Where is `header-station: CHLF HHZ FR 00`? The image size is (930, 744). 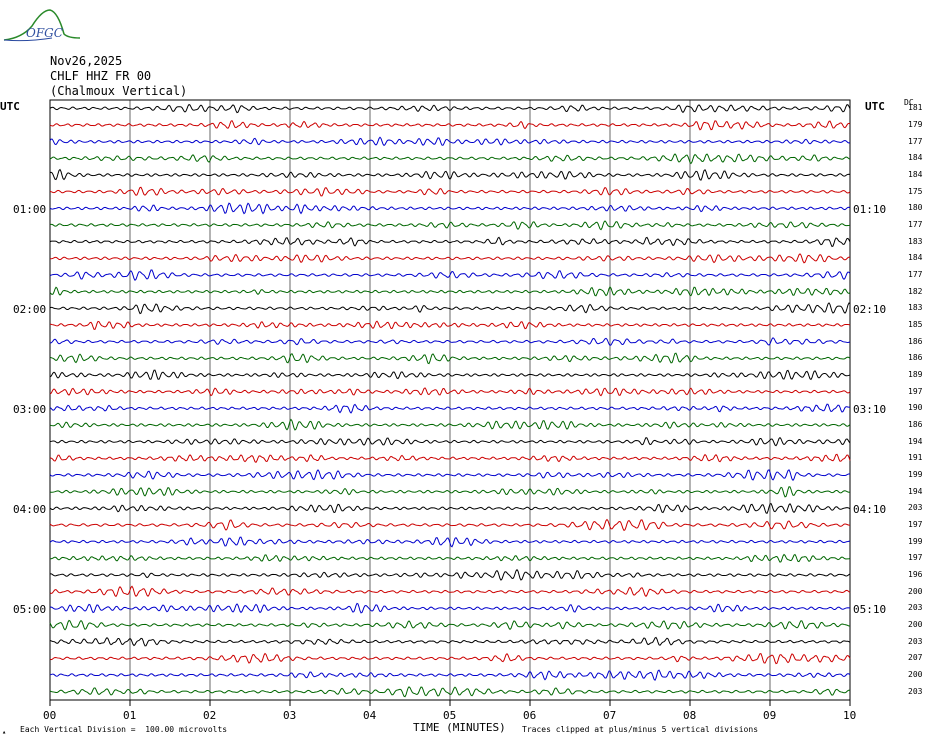 header-station: CHLF HHZ FR 00 is located at coordinates (101, 76).